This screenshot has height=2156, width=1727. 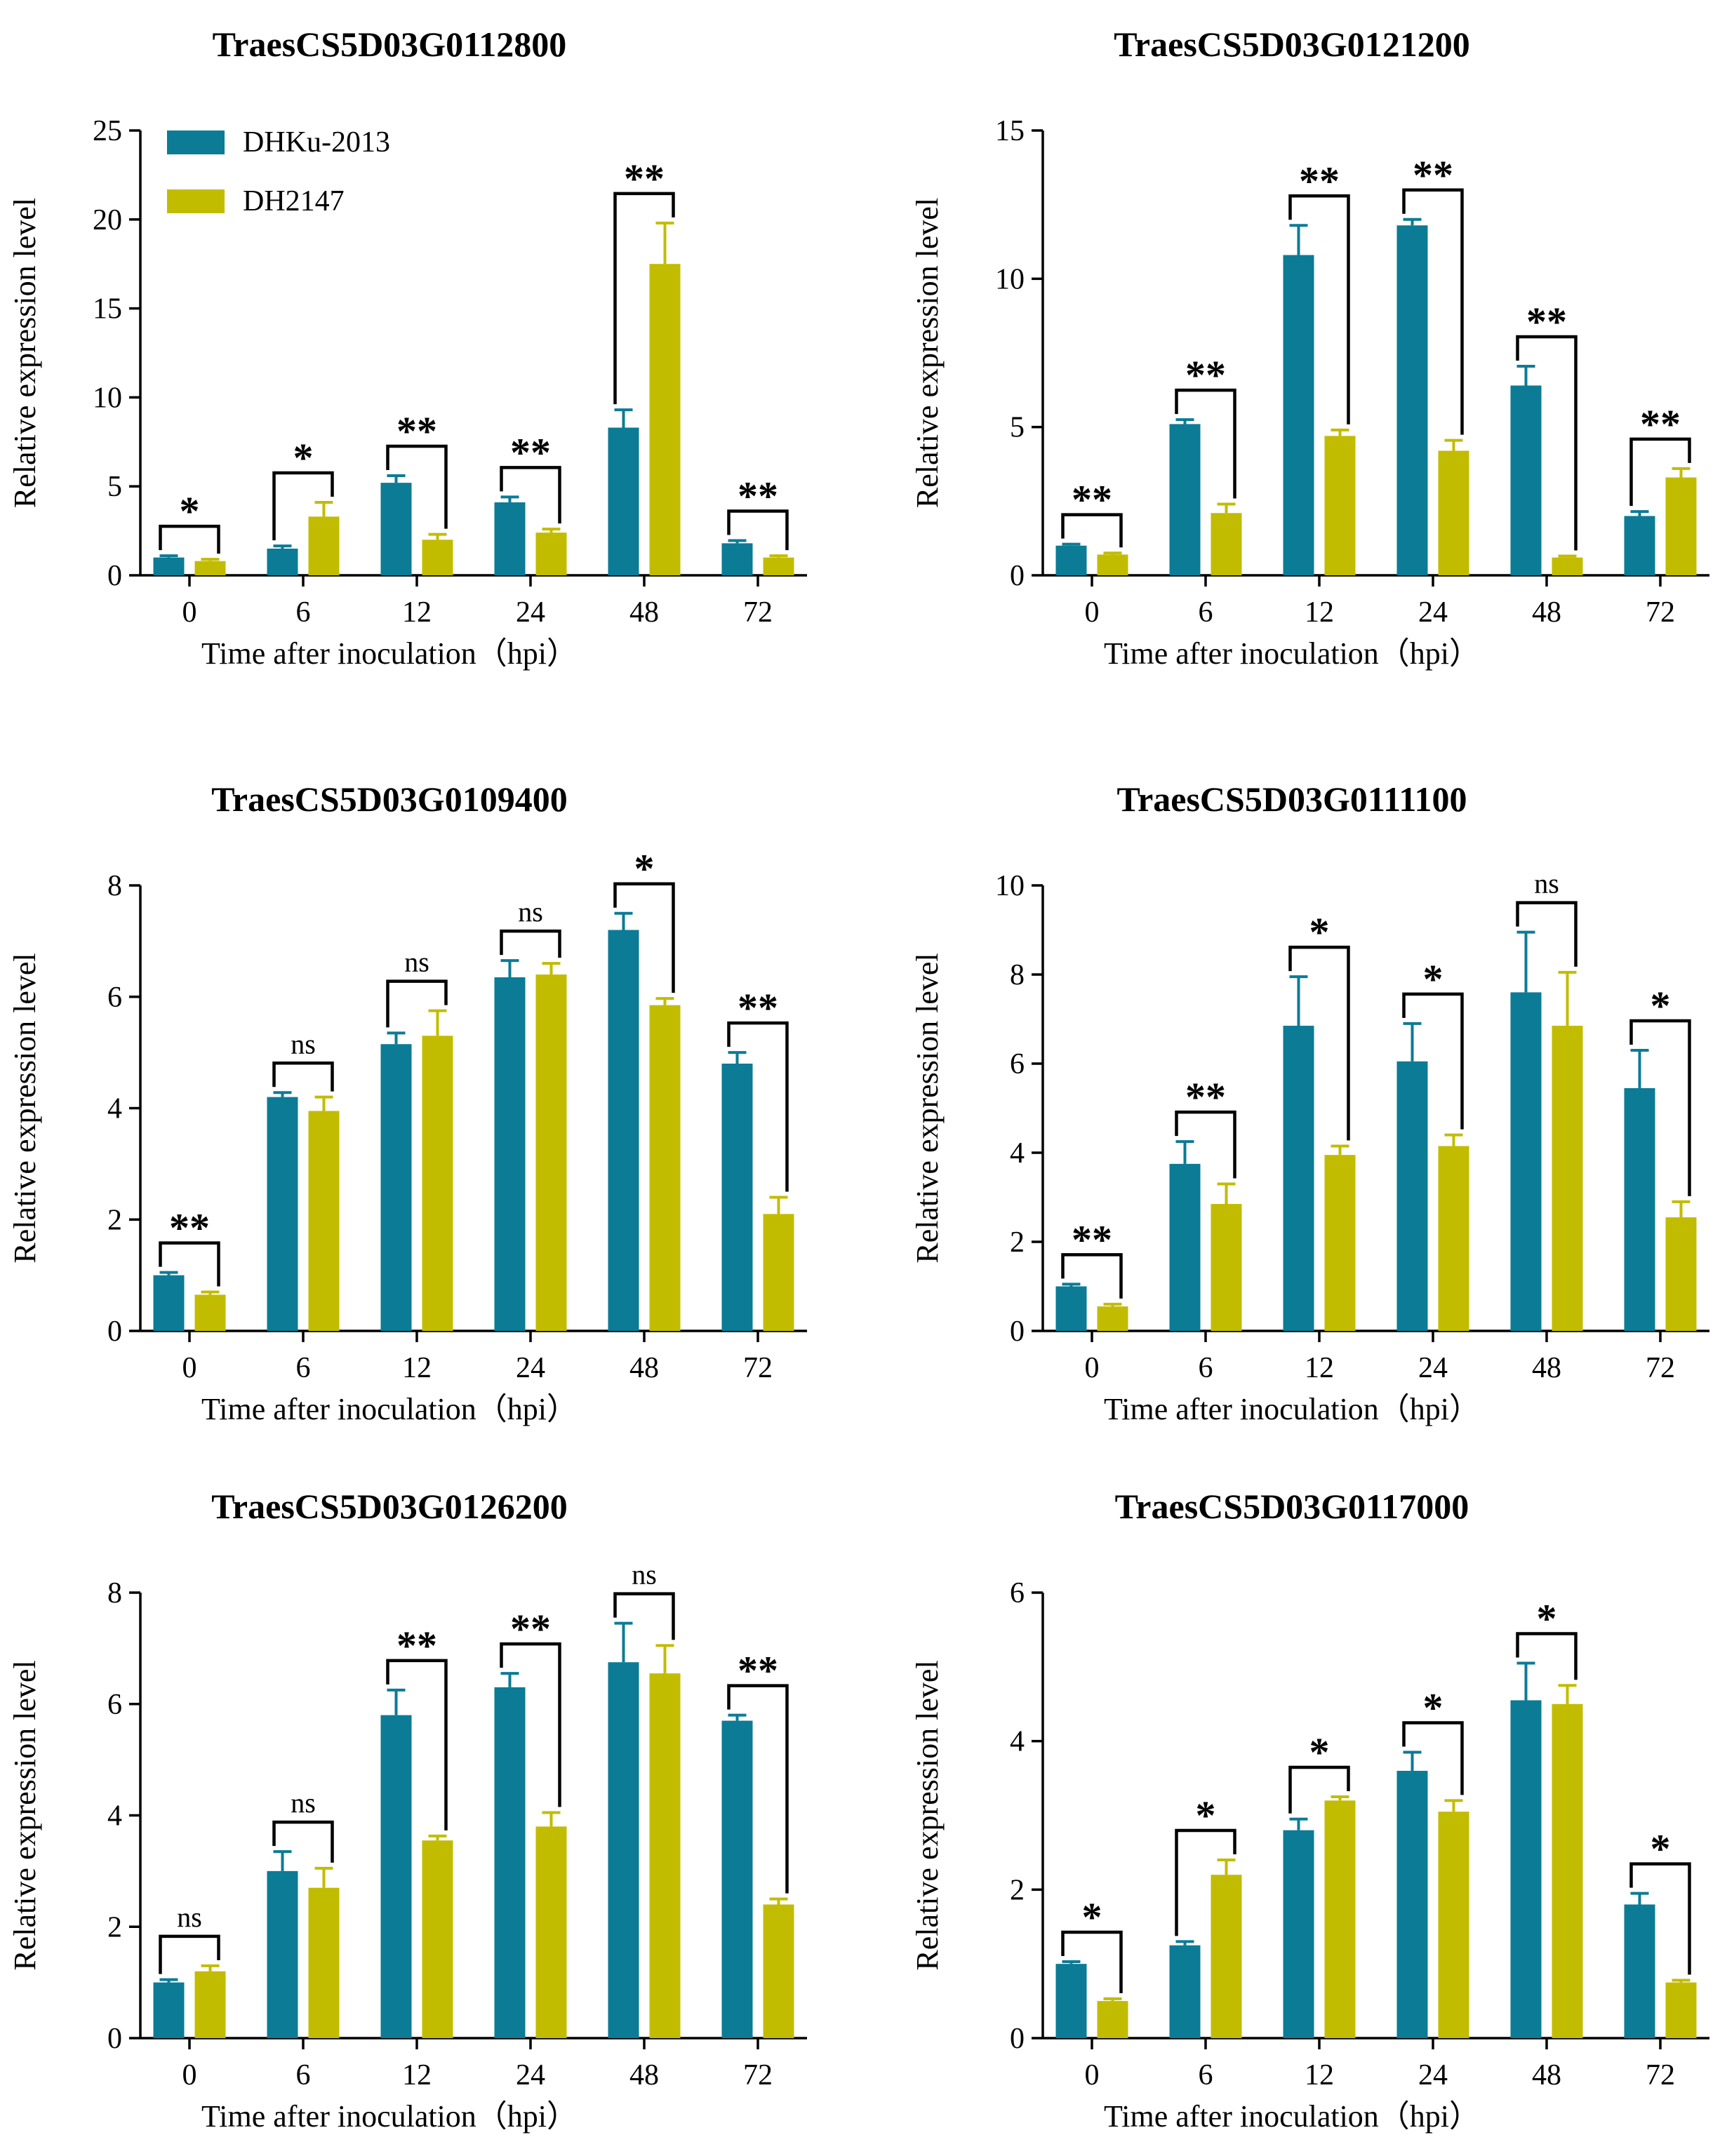 What do you see at coordinates (196, 201) in the screenshot?
I see `legend-swatch-DH2147` at bounding box center [196, 201].